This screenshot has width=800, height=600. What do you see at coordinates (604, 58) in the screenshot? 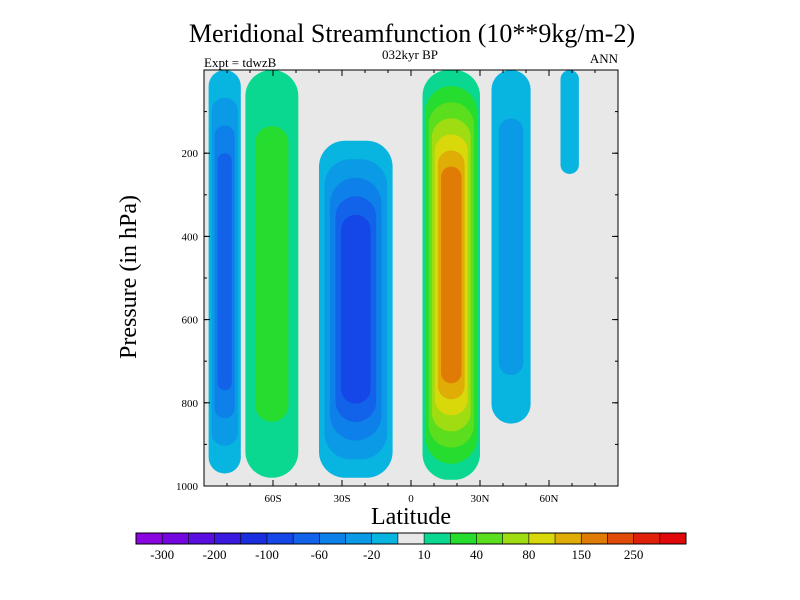
I see `chart-subtitle-right: ANN` at bounding box center [604, 58].